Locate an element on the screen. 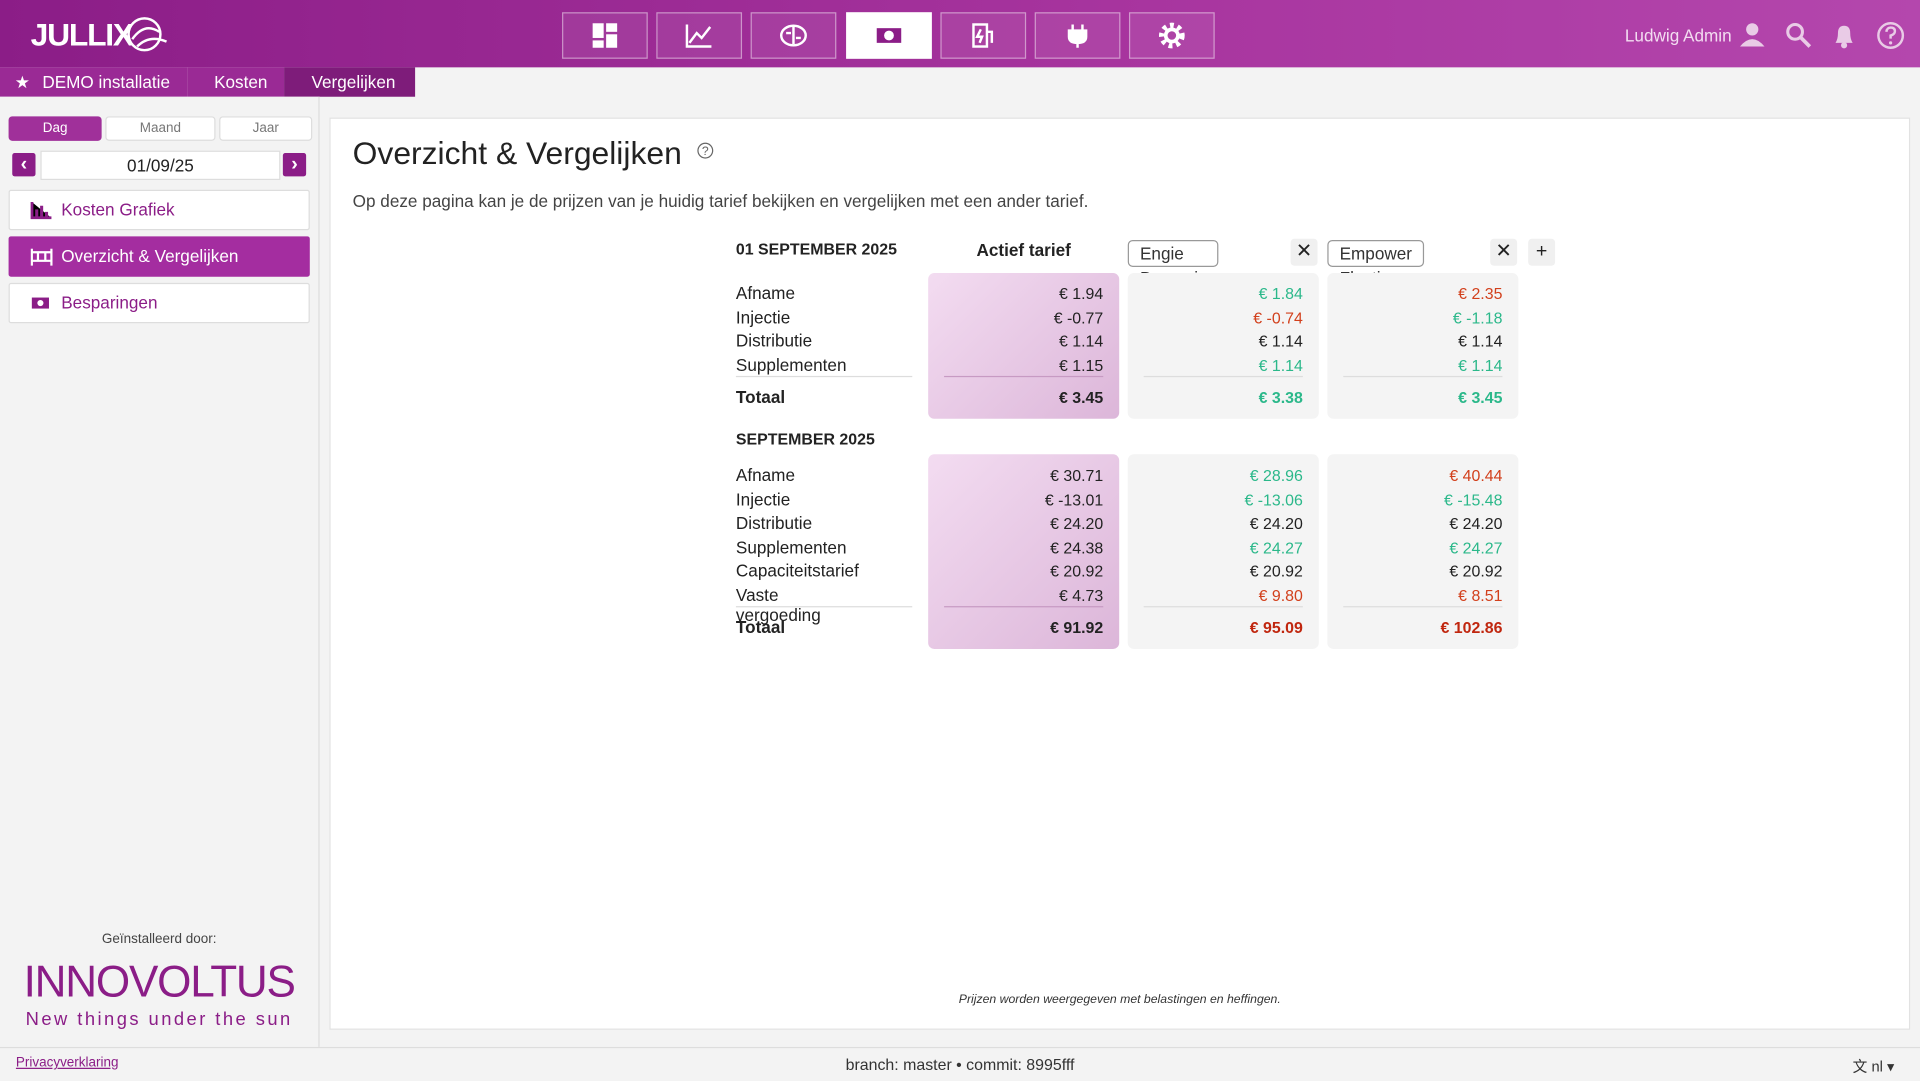 The width and height of the screenshot is (1920, 1081). price-value: € -13.06 is located at coordinates (1273, 499).